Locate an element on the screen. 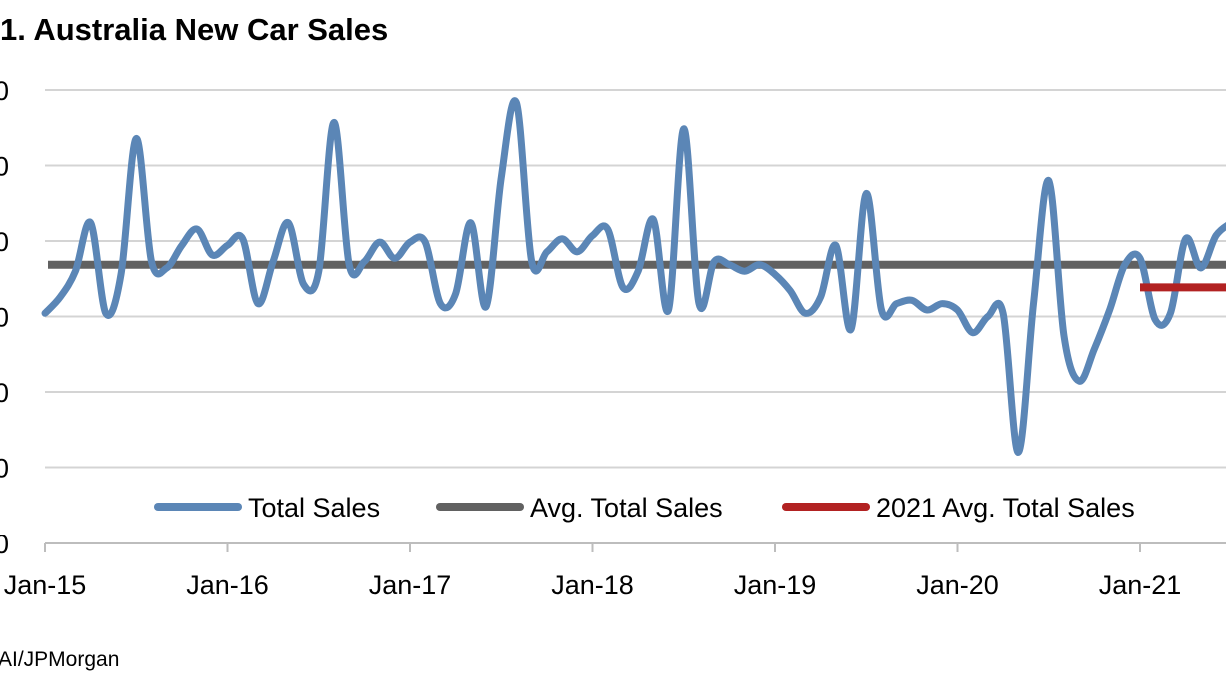  y-axis-tick-labels: 0 0 0 0 0 0 0 is located at coordinates (4, 317).